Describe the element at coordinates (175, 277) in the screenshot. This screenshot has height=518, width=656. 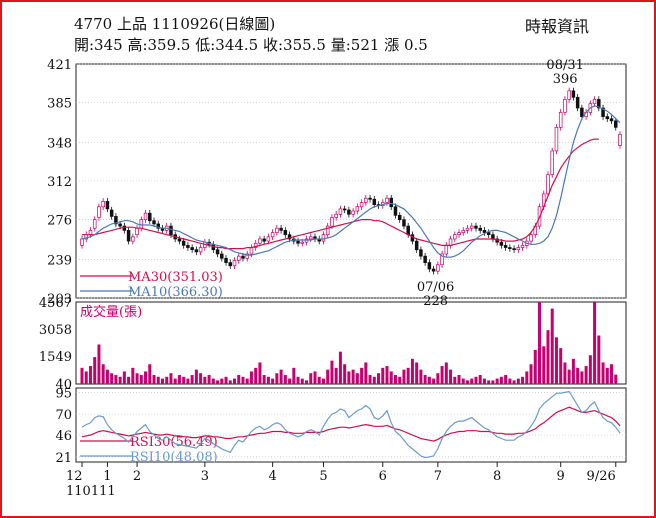
I see `legend-label: MA30(351.03)` at that location.